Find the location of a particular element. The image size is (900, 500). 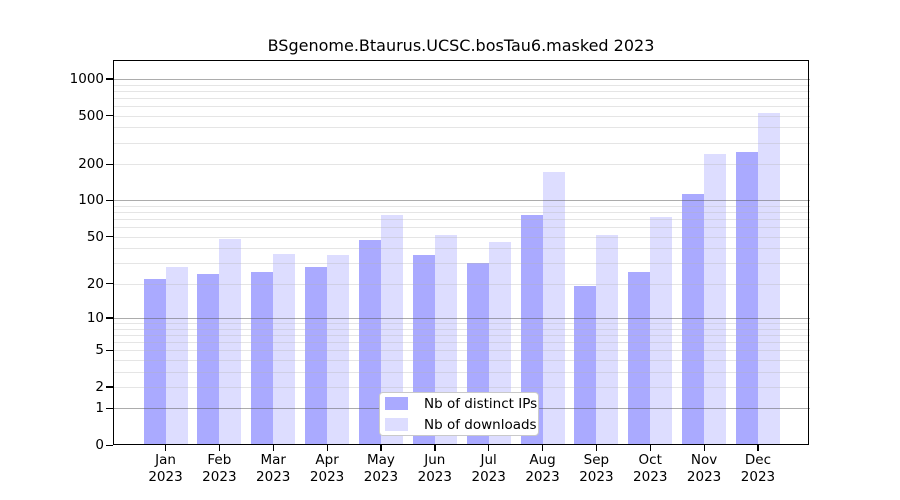

x-tick-mark-may is located at coordinates (381, 448).